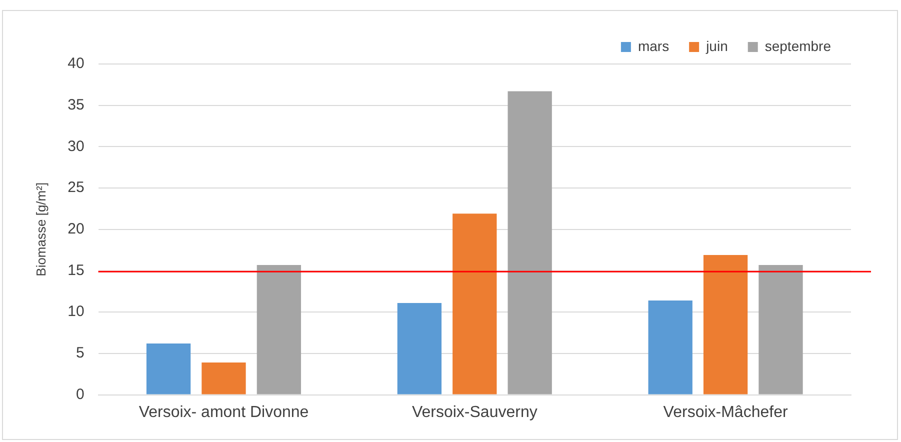 The width and height of the screenshot is (901, 442). Describe the element at coordinates (80, 394) in the screenshot. I see `y-tick-label: 0` at that location.